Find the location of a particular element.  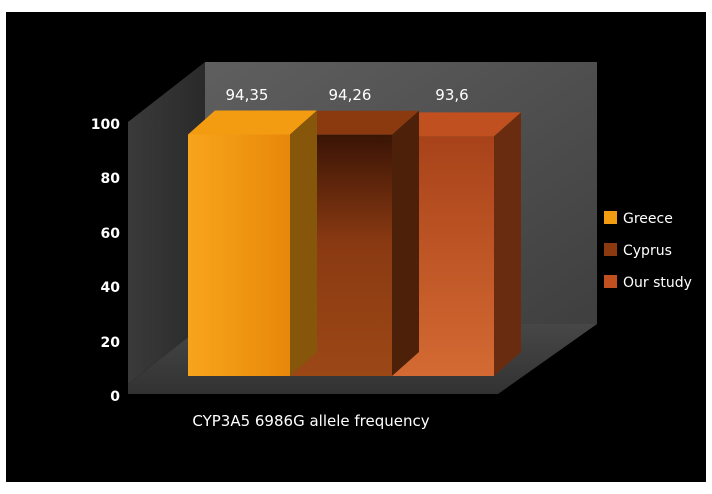

legend-label-greece: Greece is located at coordinates (648, 219).